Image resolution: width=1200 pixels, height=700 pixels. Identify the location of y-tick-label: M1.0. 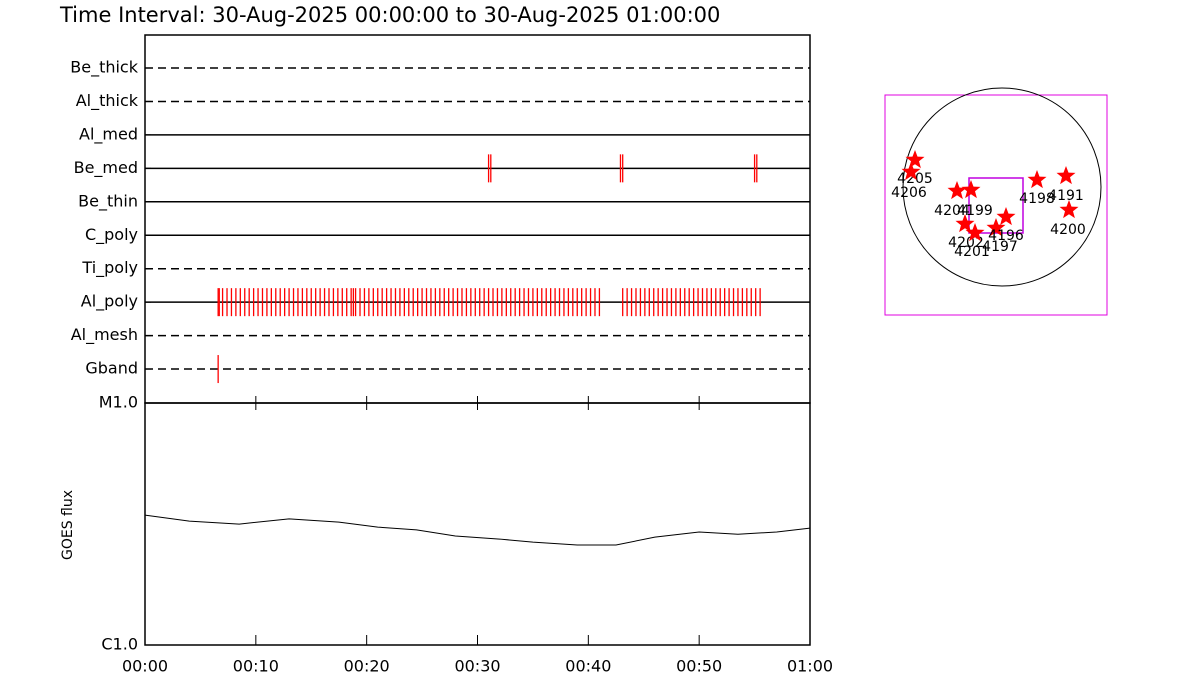
(118, 402).